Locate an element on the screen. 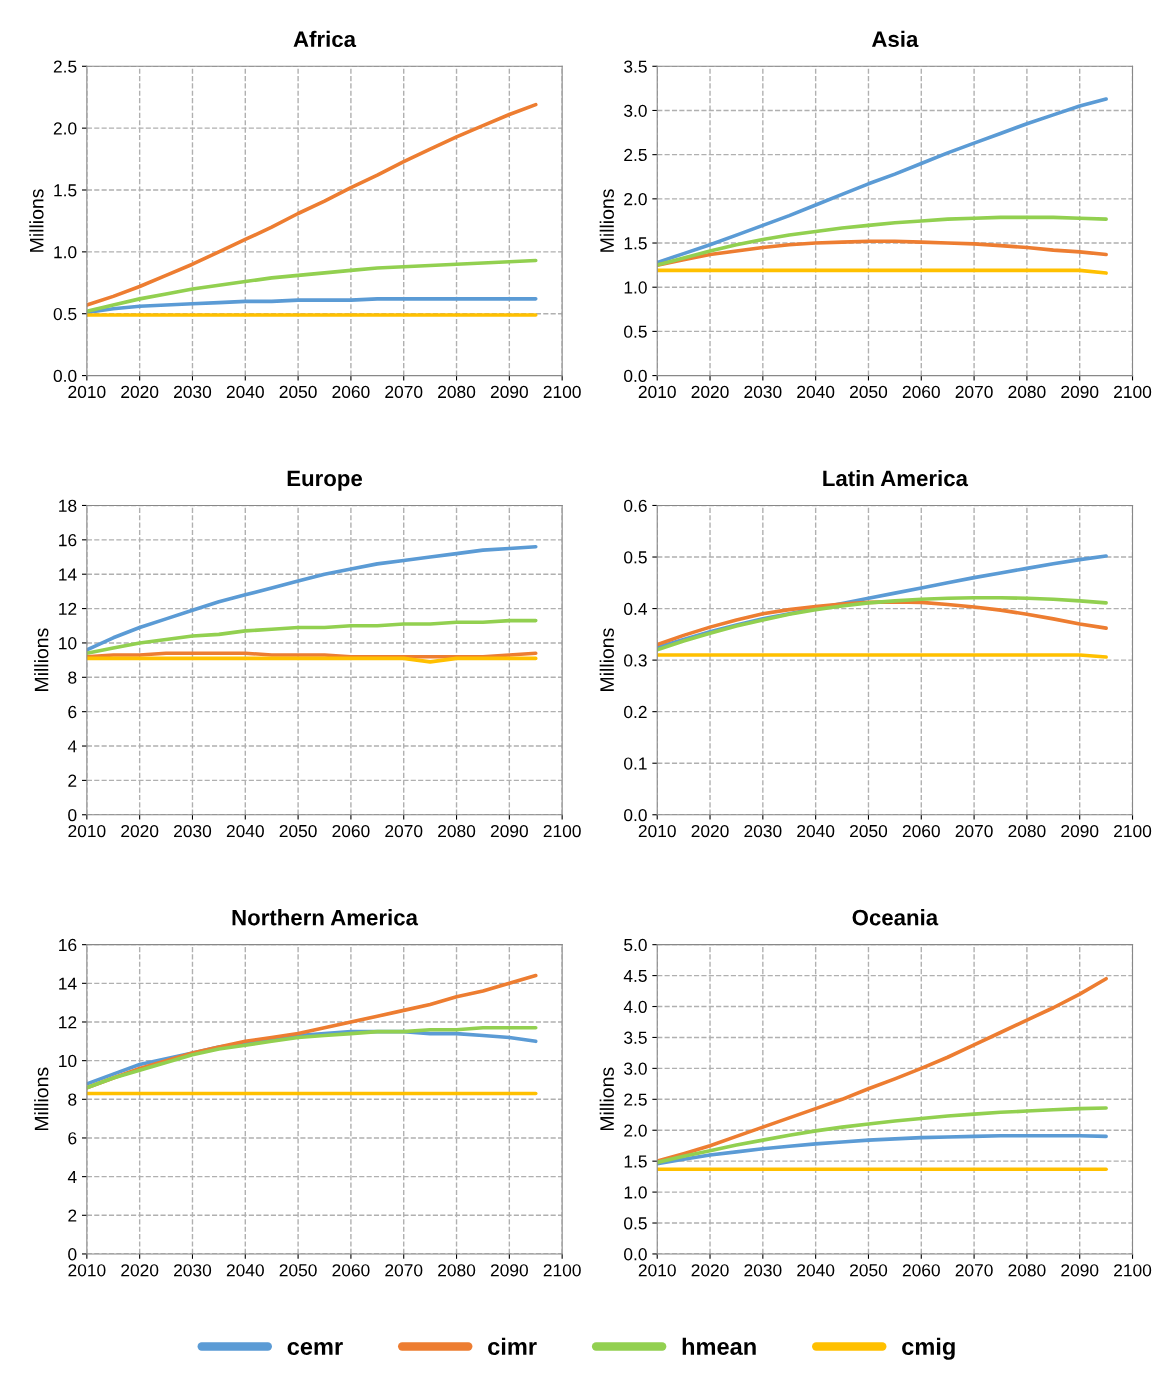  legend-label: cimr is located at coordinates (512, 1346).